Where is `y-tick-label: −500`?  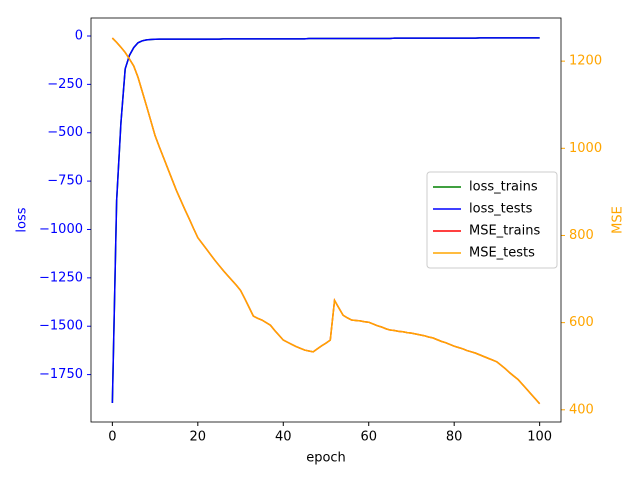
y-tick-label: −500 is located at coordinates (65, 132).